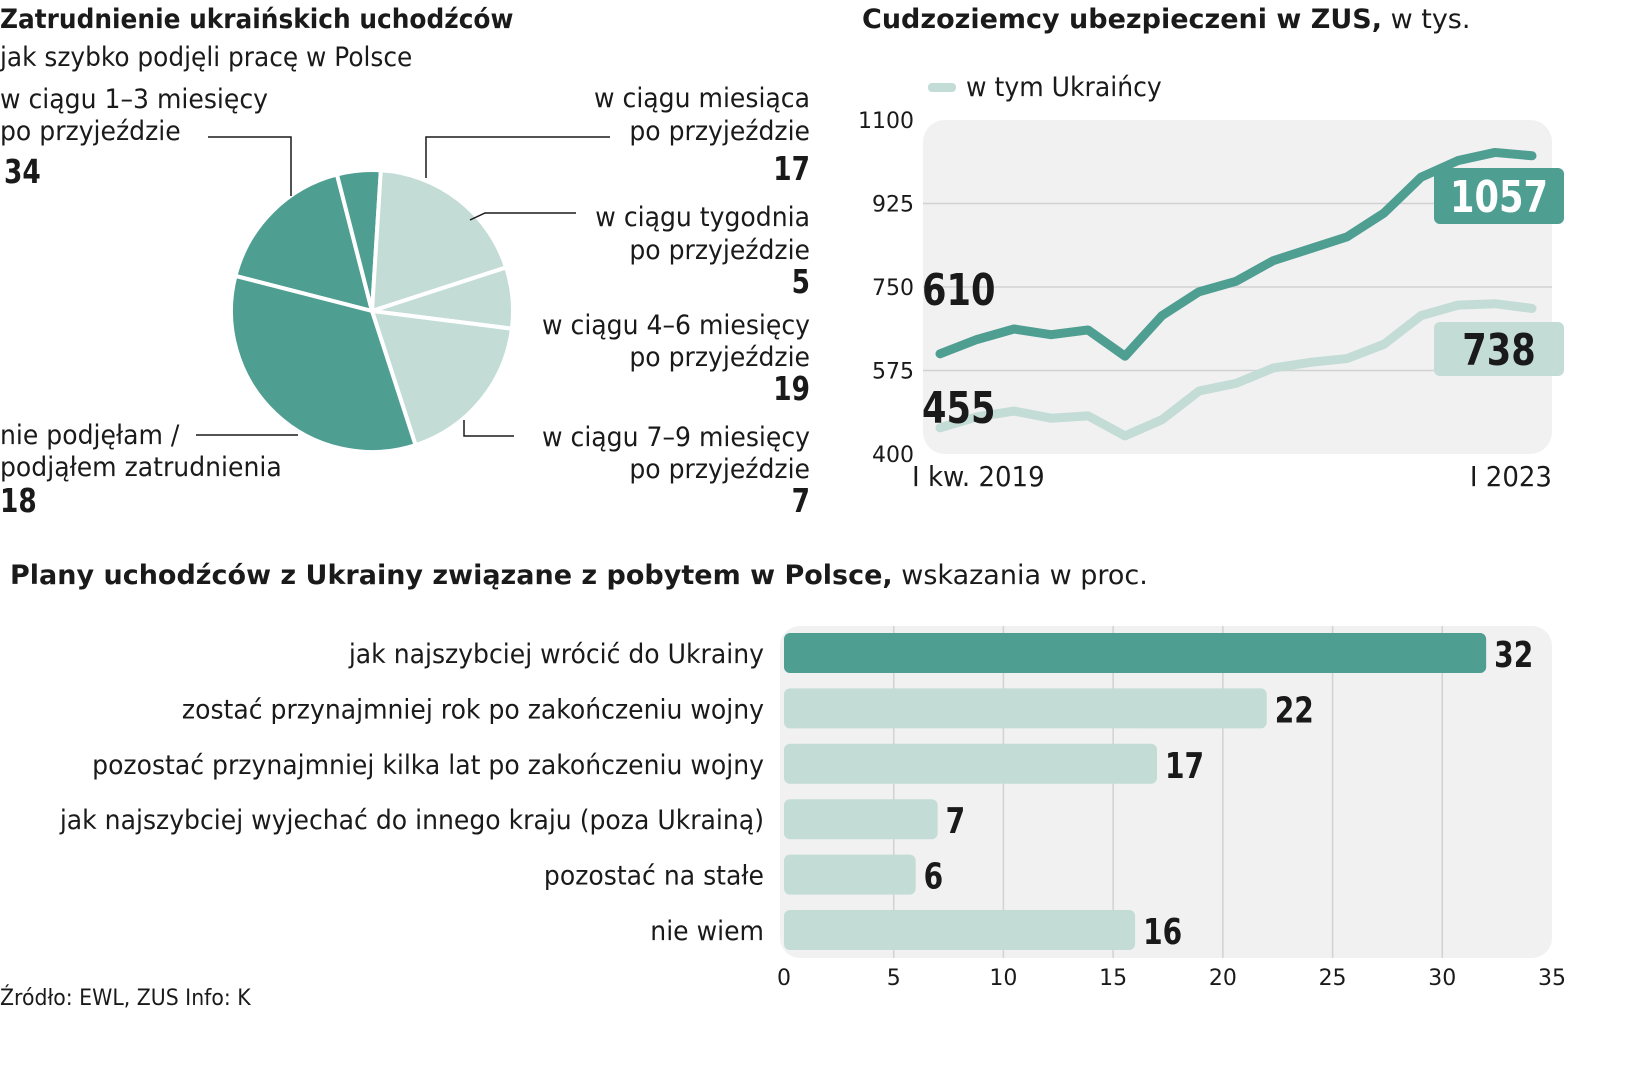 This screenshot has width=1642, height=1080. What do you see at coordinates (1166, 792) in the screenshot?
I see `bar-plot-panel` at bounding box center [1166, 792].